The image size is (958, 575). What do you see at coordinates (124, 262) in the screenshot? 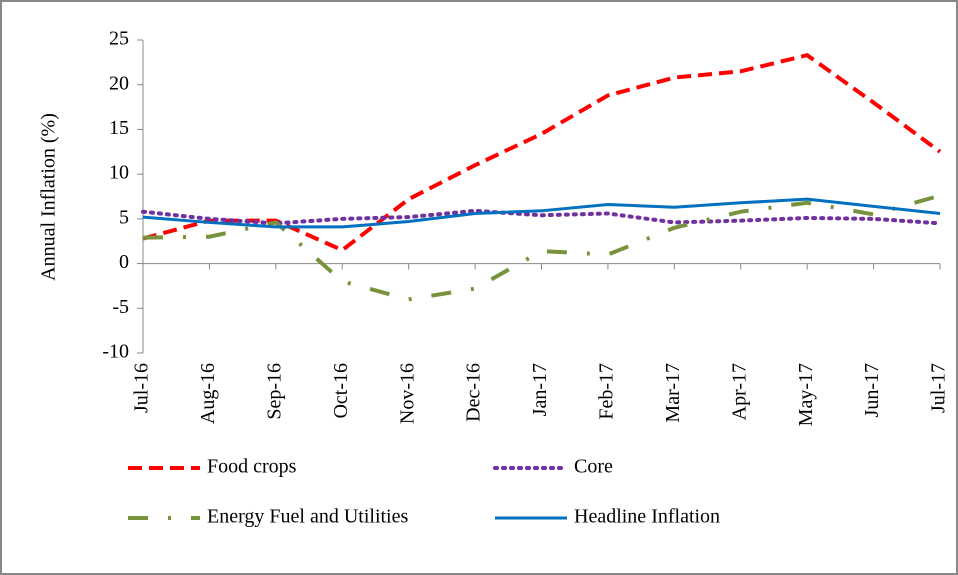
I see `y-tick-label: 0` at bounding box center [124, 262].